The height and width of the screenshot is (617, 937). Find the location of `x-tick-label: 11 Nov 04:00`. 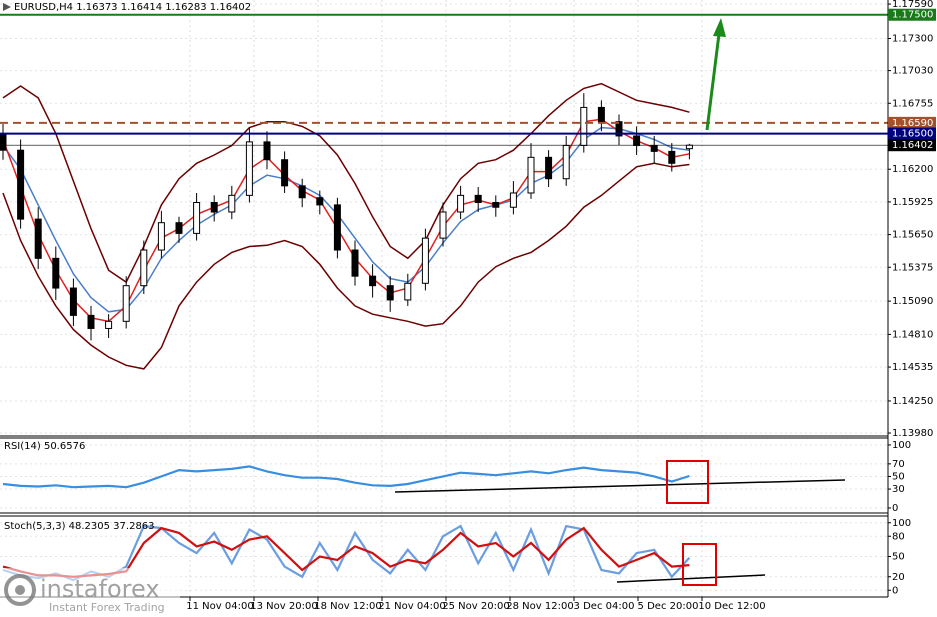

x-tick-label: 11 Nov 04:00 is located at coordinates (219, 606).